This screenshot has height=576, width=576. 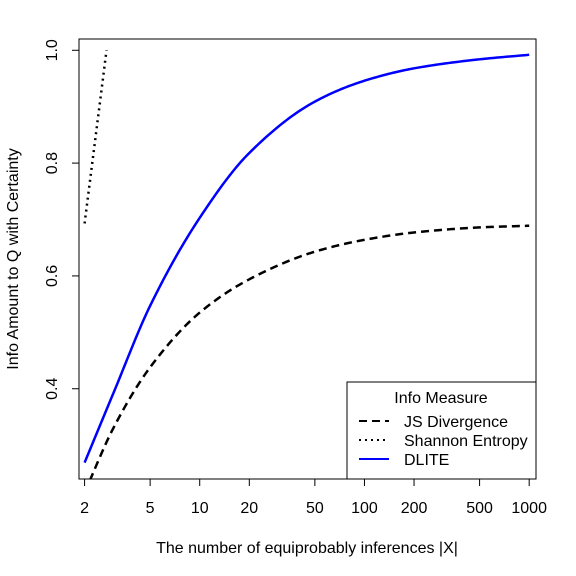 What do you see at coordinates (313, 497) in the screenshot?
I see `x-axis: 2 5 10 20 50 100 200 500 1000` at bounding box center [313, 497].